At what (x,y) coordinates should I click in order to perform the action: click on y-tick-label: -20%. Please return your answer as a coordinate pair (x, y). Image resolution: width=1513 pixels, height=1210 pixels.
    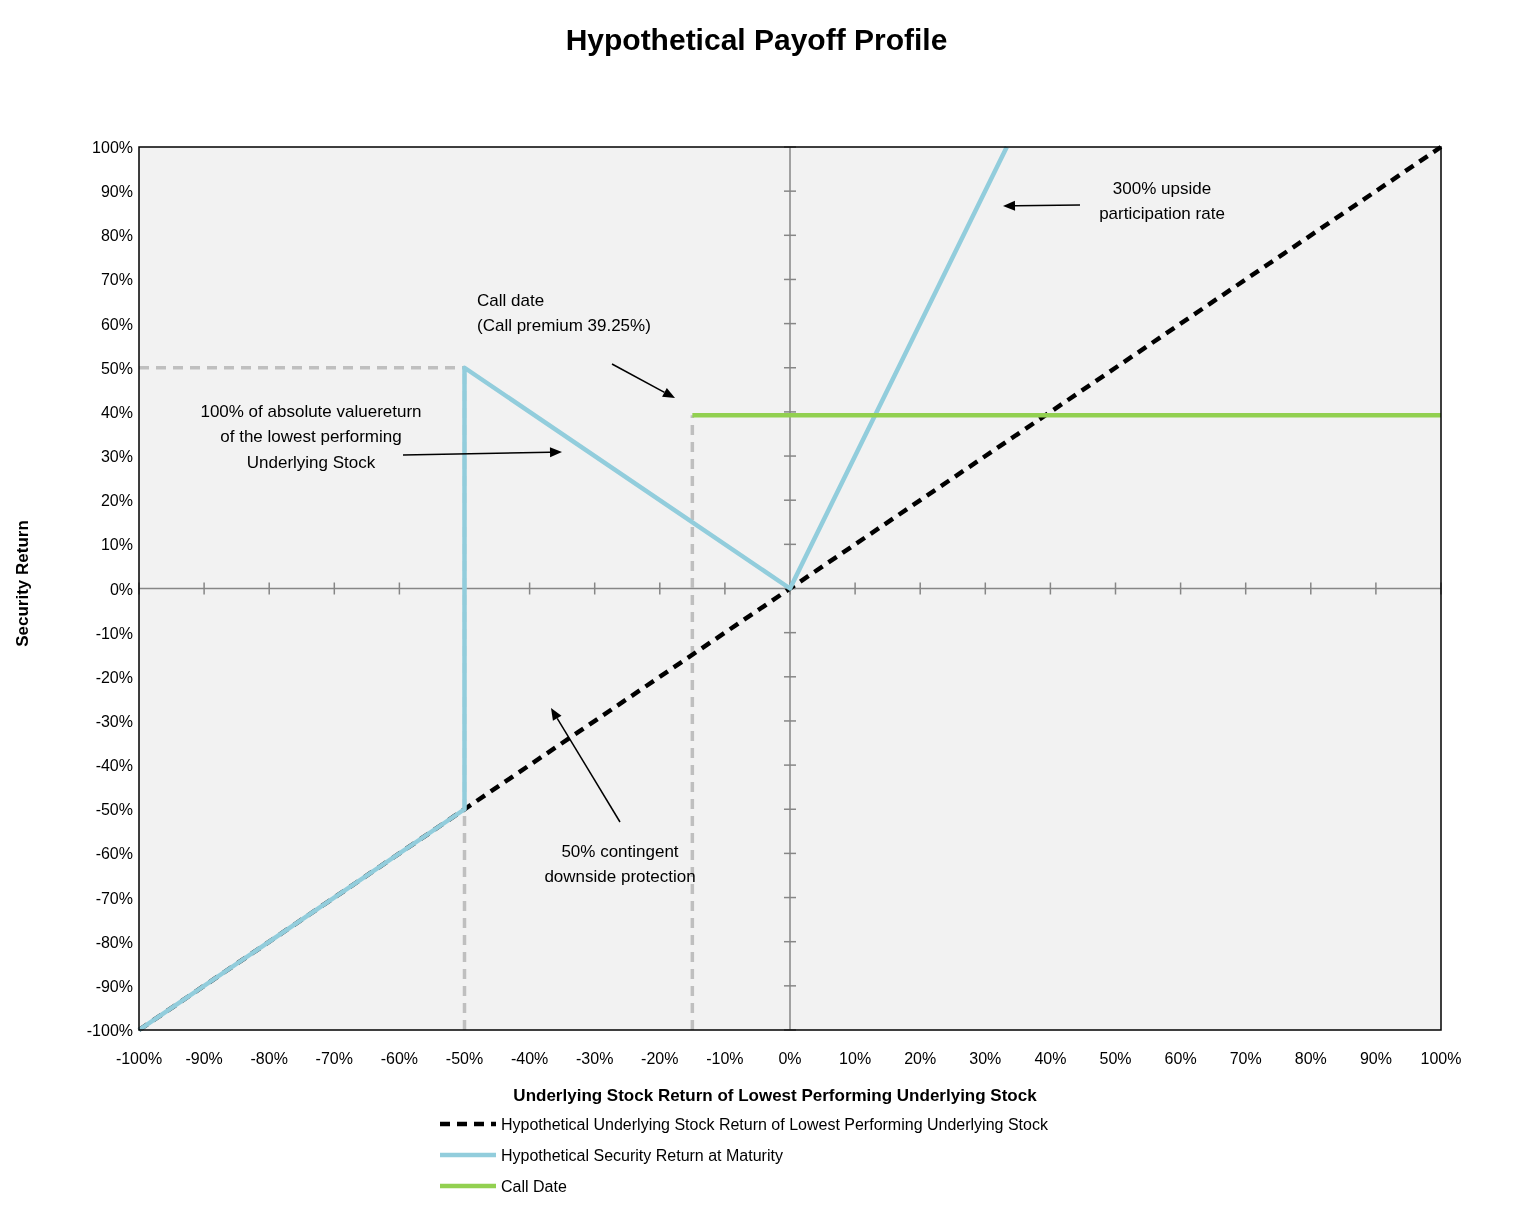
    Looking at the image, I should click on (114, 677).